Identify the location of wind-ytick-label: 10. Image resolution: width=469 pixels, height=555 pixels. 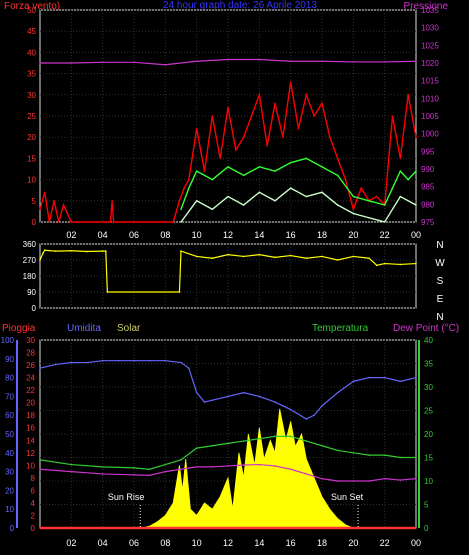
(31, 180).